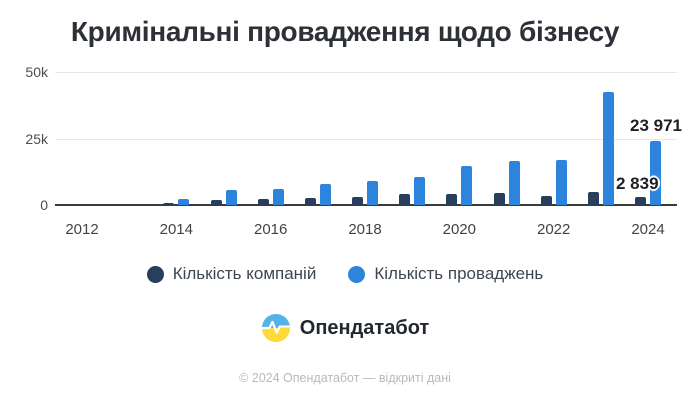 The image size is (690, 403). I want to click on opendatabot-brand: Опендатабот, so click(345, 328).